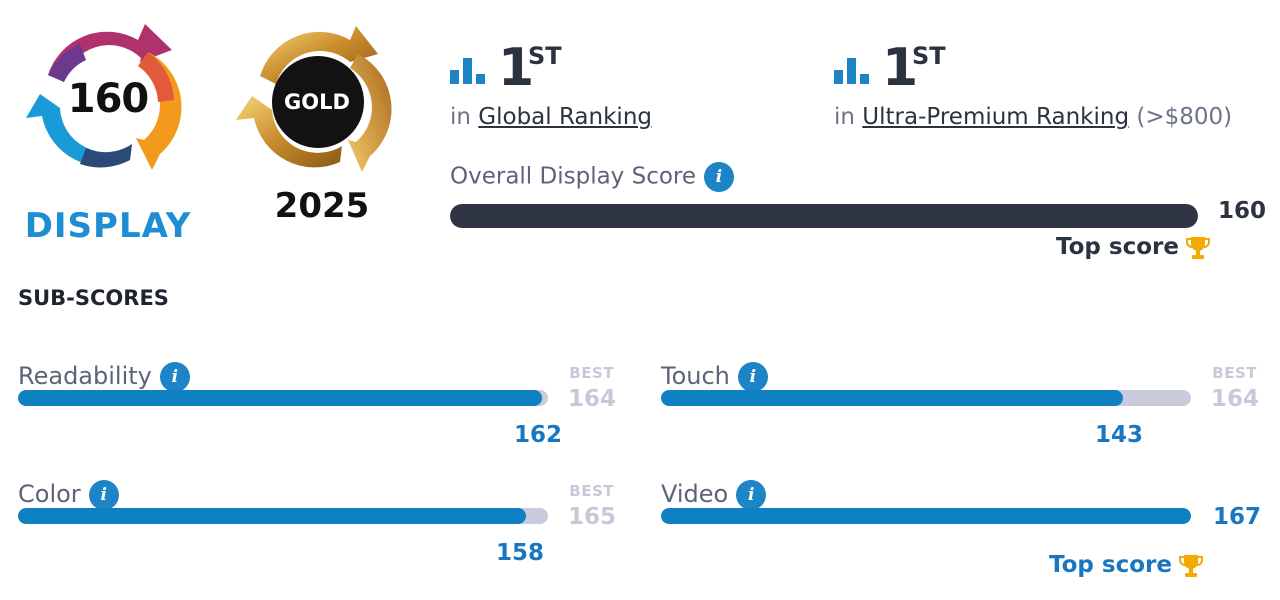  I want to click on subscore-label: Touch i, so click(714, 377).